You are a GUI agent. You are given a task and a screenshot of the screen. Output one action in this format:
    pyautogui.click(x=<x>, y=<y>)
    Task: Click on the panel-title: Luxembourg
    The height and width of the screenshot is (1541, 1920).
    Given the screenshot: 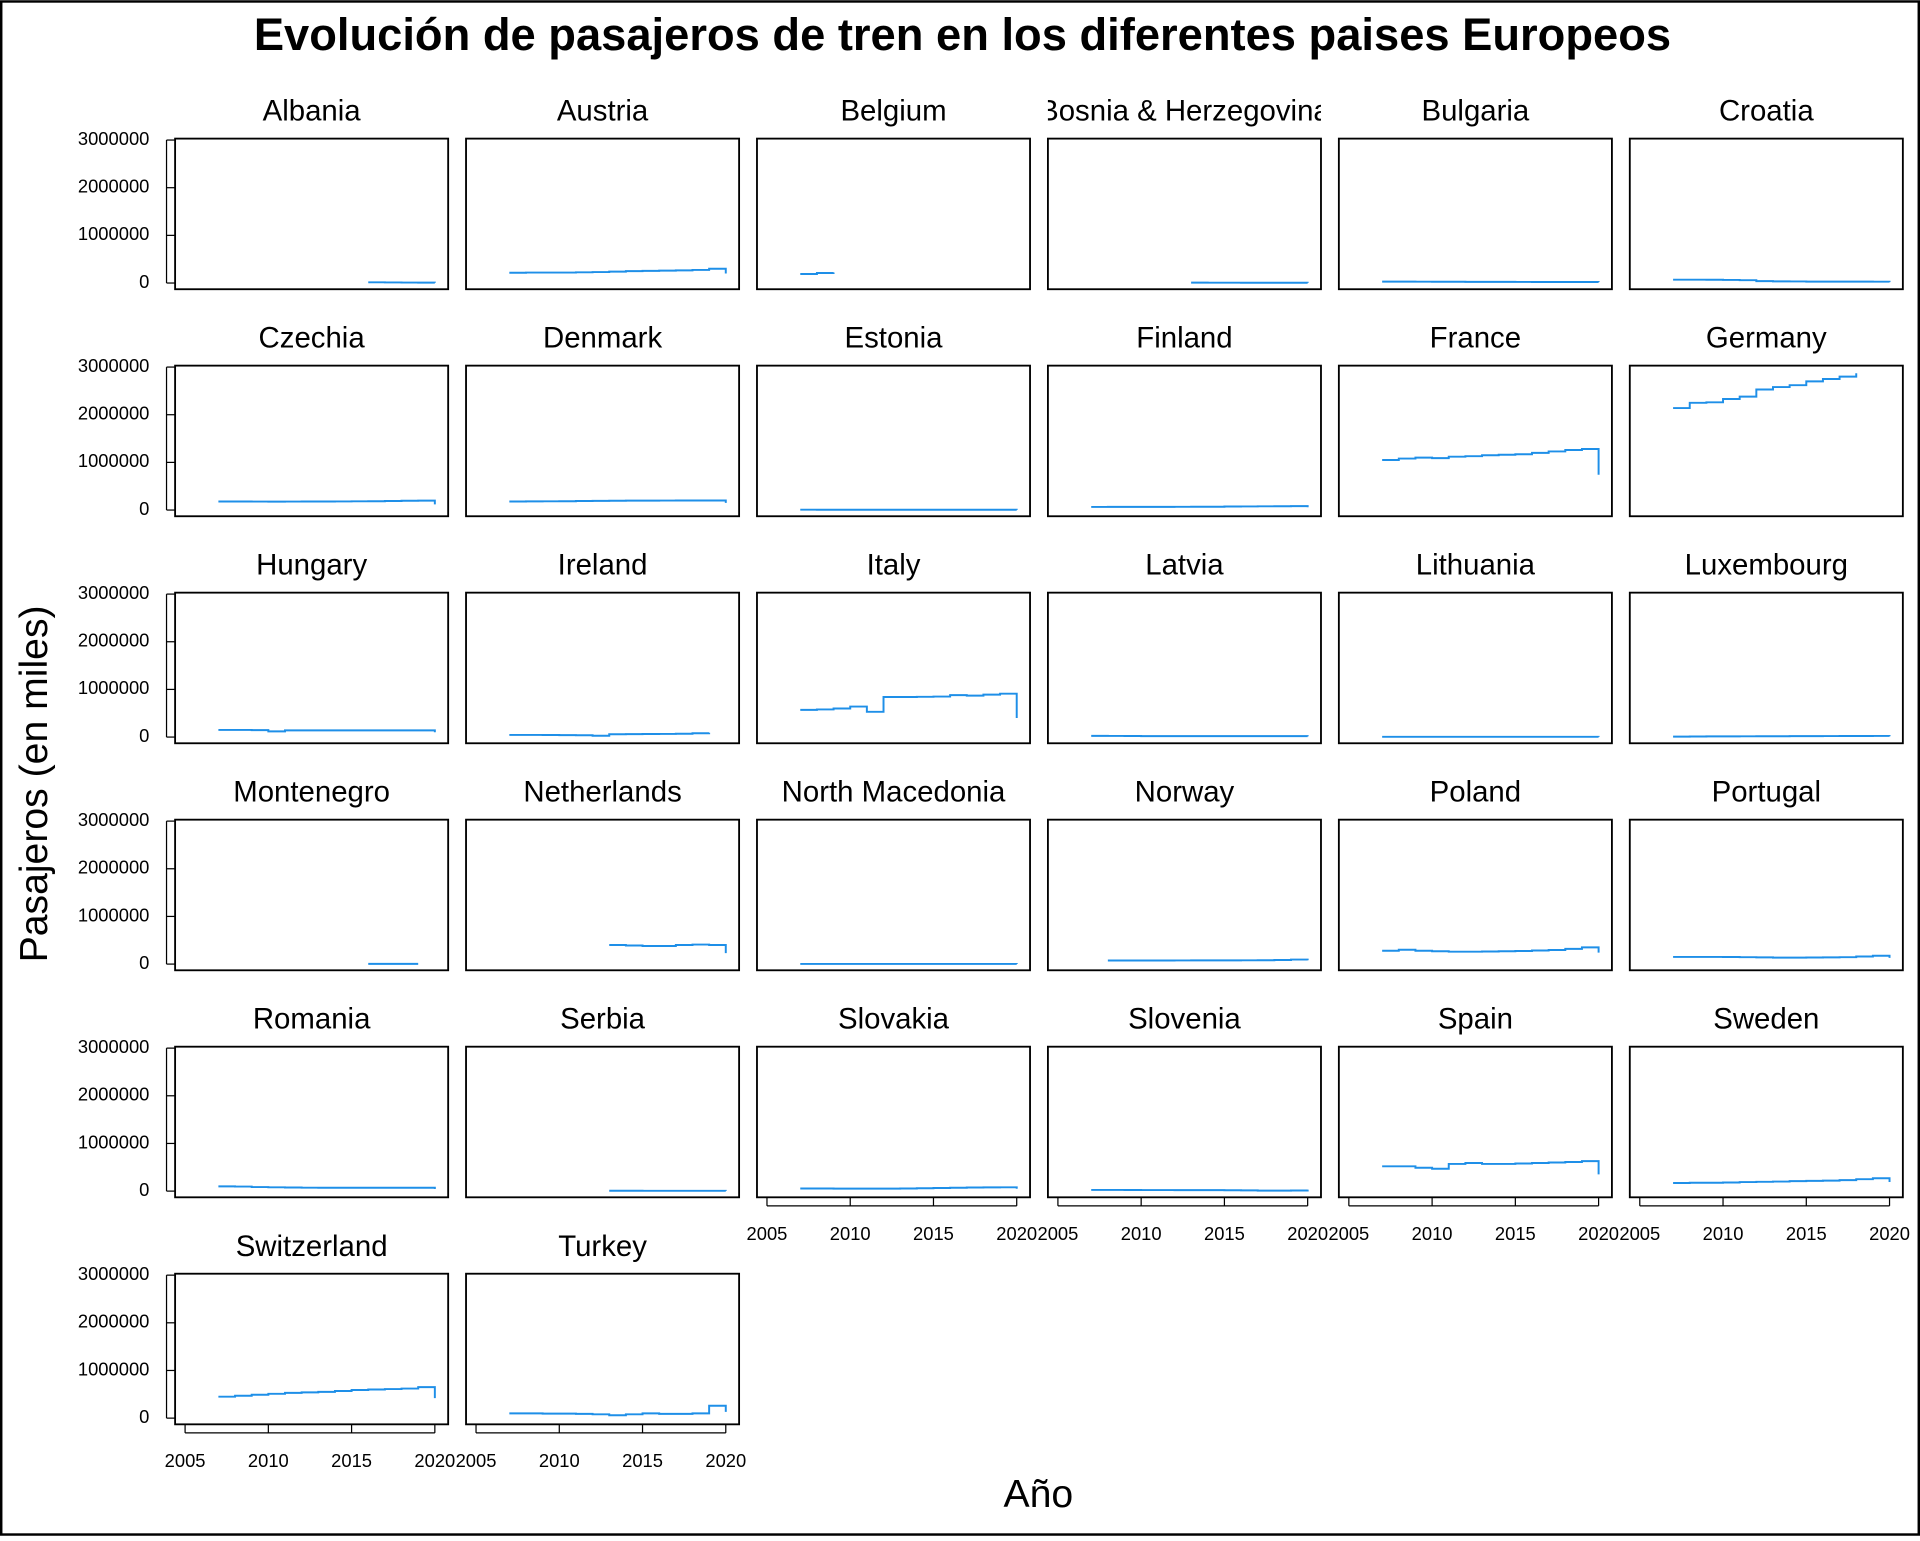 What is the action you would take?
    pyautogui.click(x=1766, y=565)
    